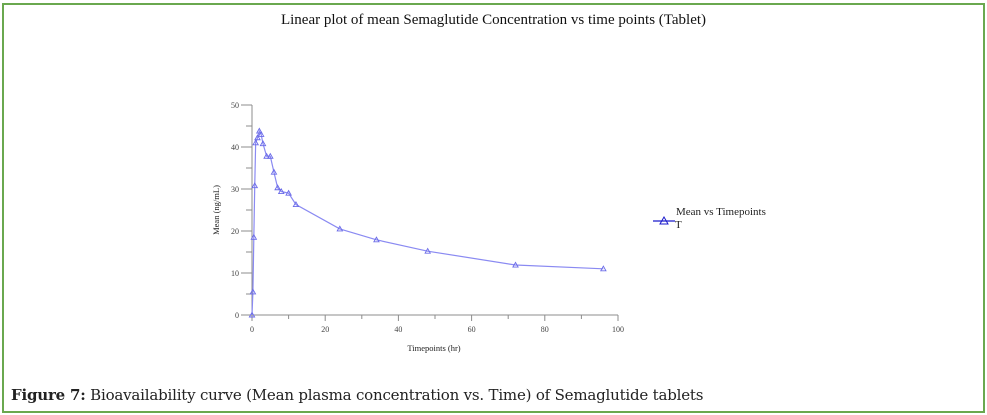  I want to click on y-tick-label: 0, so click(237, 315).